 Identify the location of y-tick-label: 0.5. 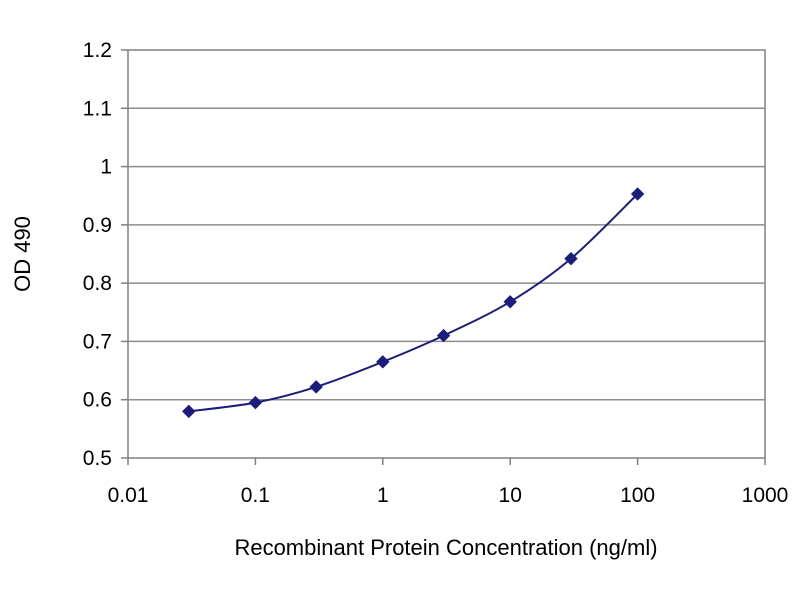
(97, 458).